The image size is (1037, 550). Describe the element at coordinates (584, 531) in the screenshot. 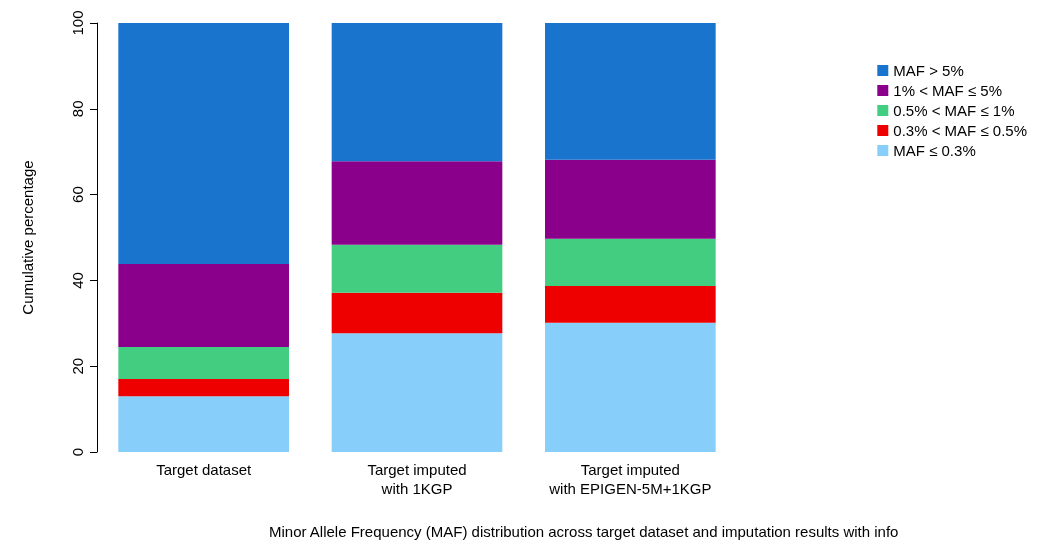

I see `x-axis-title: Minor Allele Frequency (MAF) distribution across target dataset and imputation results with info` at that location.